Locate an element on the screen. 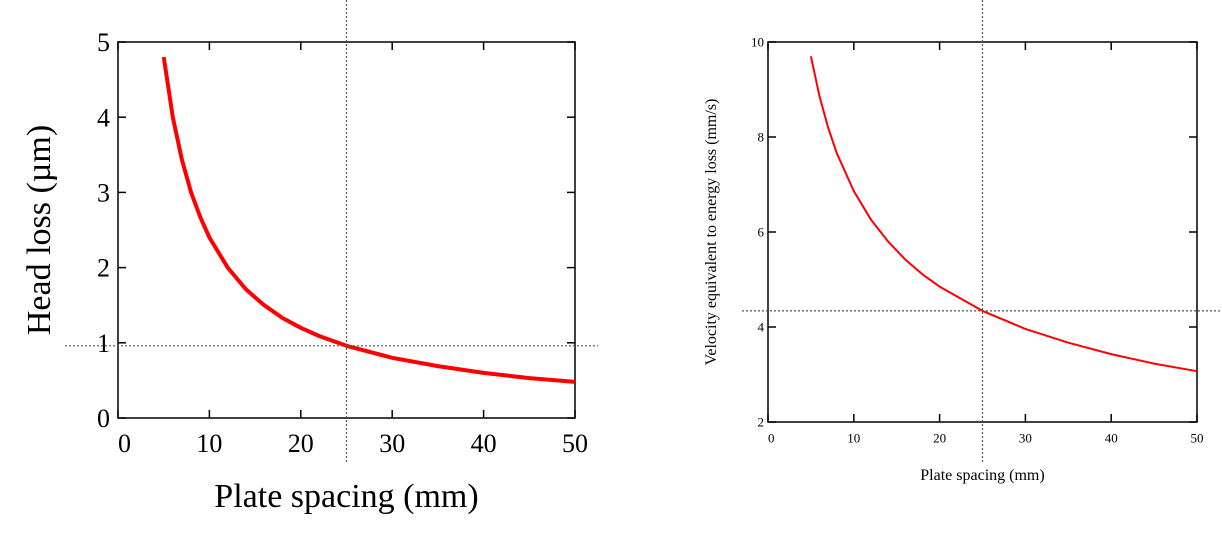 The height and width of the screenshot is (541, 1222). y-tick-label: 8 is located at coordinates (761, 137).